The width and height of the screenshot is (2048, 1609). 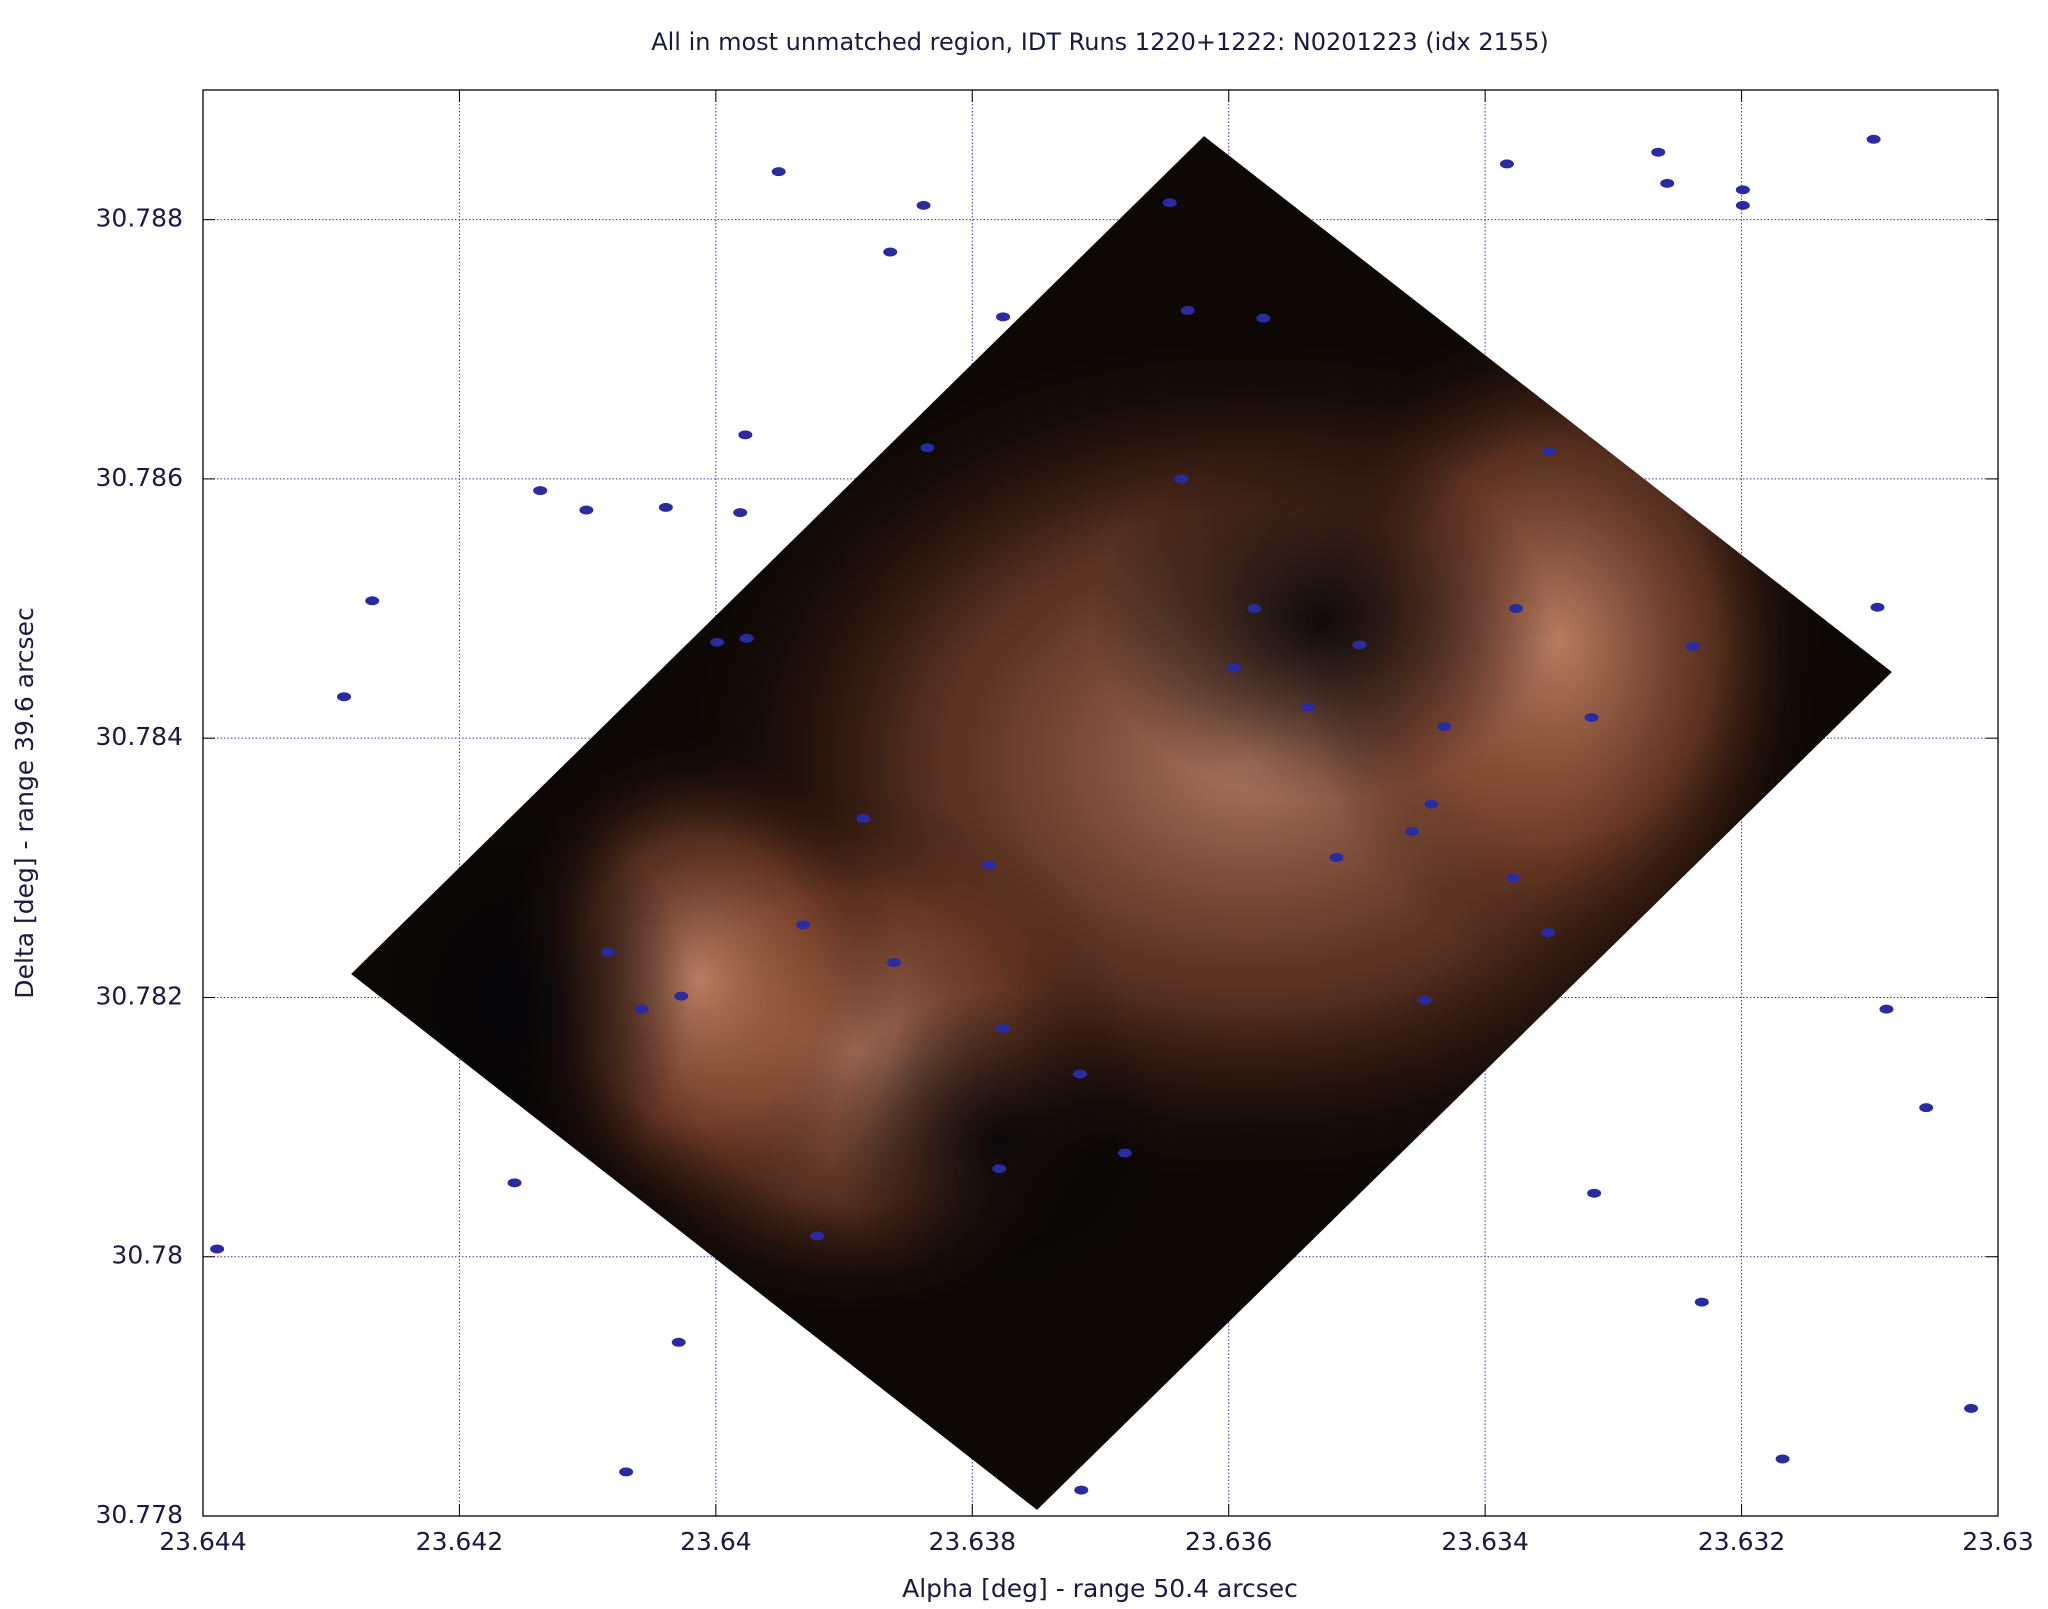 What do you see at coordinates (1998, 1541) in the screenshot?
I see `x-tick-label: 23.63` at bounding box center [1998, 1541].